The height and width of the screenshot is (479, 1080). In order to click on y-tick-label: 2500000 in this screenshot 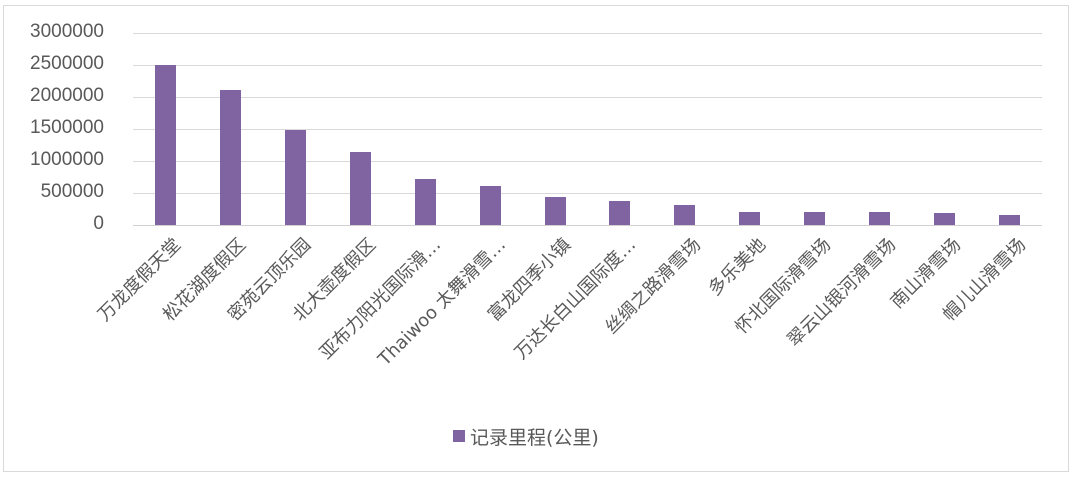, I will do `click(67, 63)`.